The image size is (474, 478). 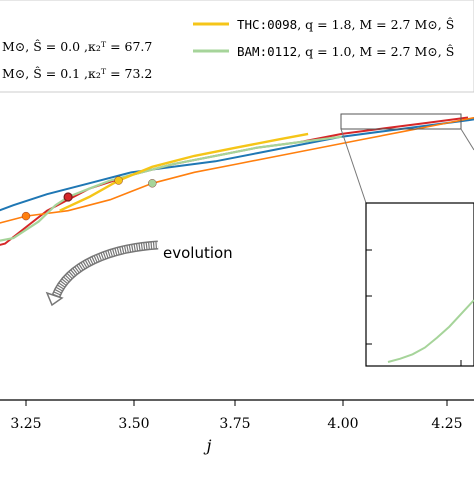 I want to click on legend-entry-4-code: BAM:0112, so click(x=267, y=51).